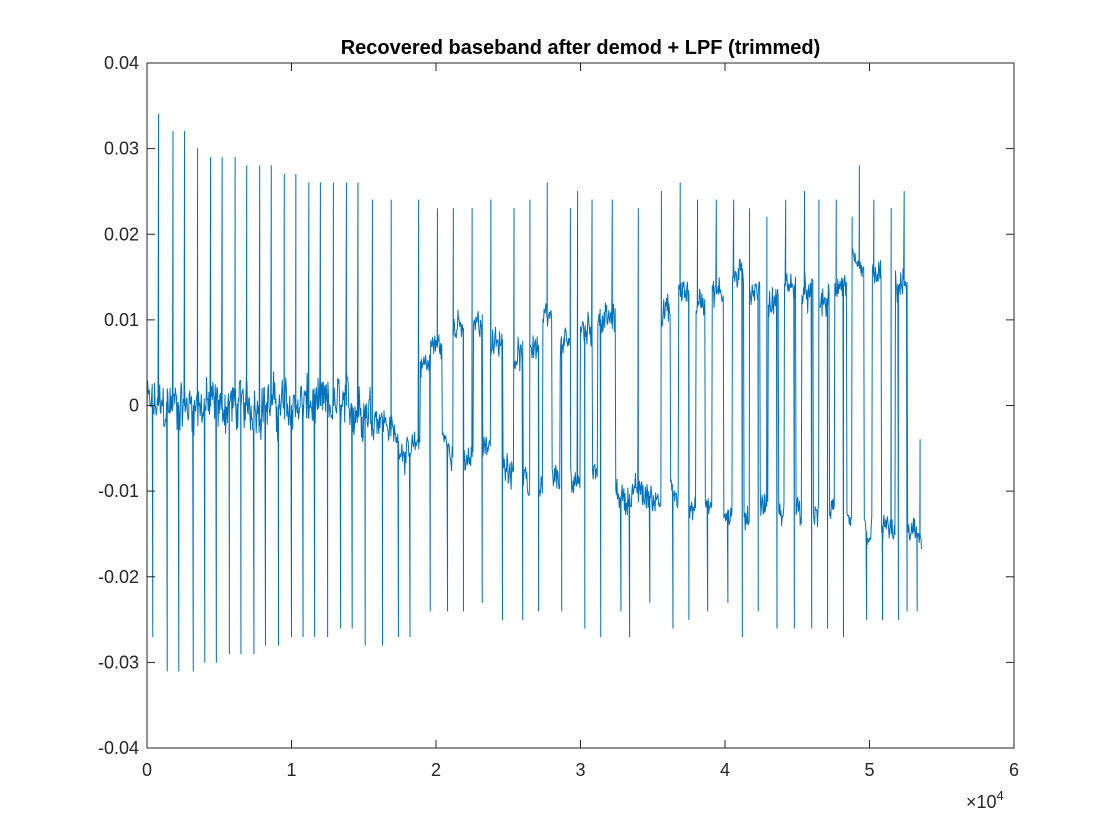 This screenshot has height=840, width=1120. What do you see at coordinates (118, 577) in the screenshot?
I see `y-tick-label: -0.02` at bounding box center [118, 577].